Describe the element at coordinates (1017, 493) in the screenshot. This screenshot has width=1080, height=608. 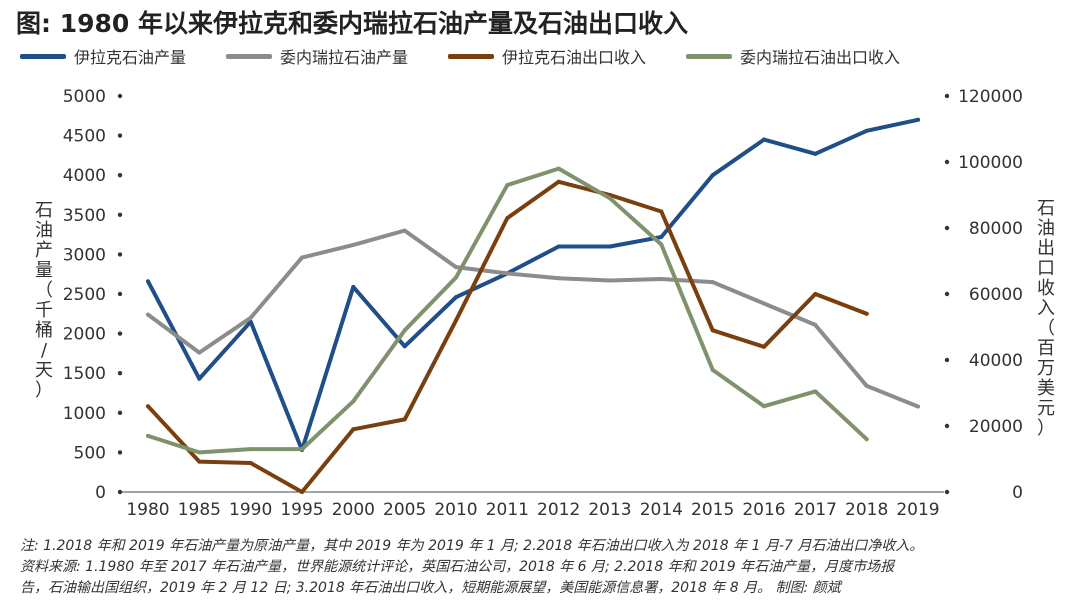
I see `y-right-tick-label: 0` at that location.